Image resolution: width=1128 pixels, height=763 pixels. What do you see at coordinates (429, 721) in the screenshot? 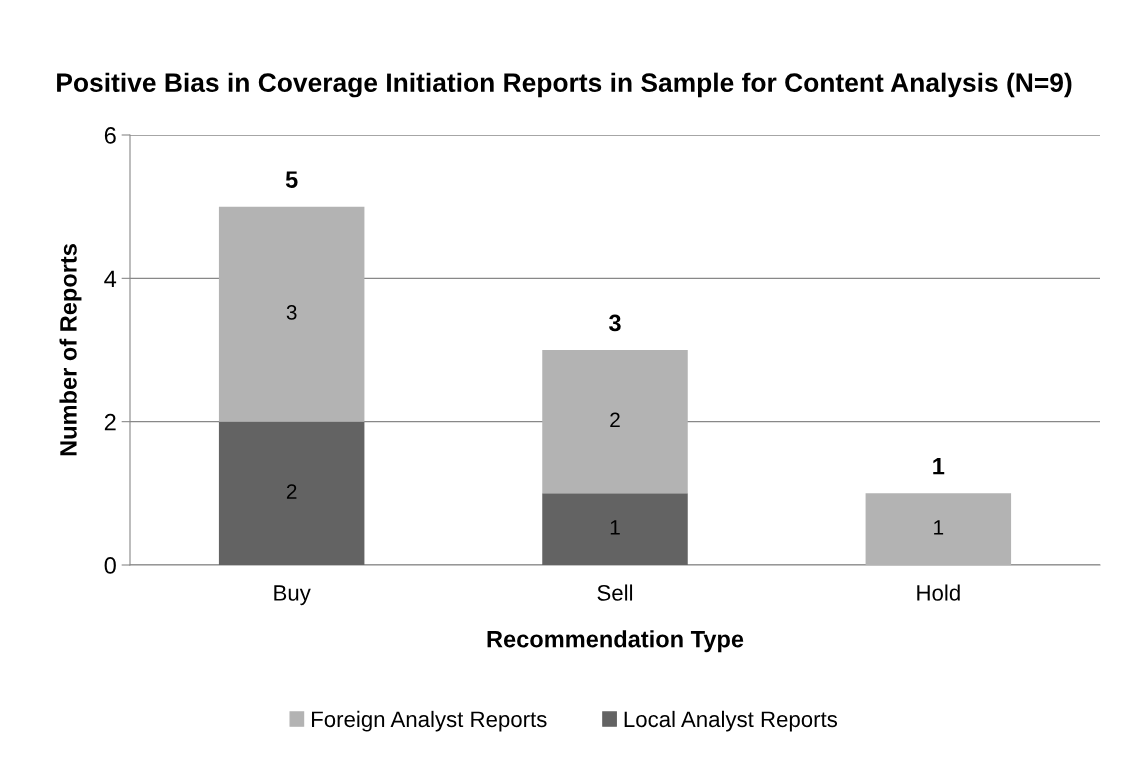
I see `legend-label: Foreign Analyst Reports` at bounding box center [429, 721].